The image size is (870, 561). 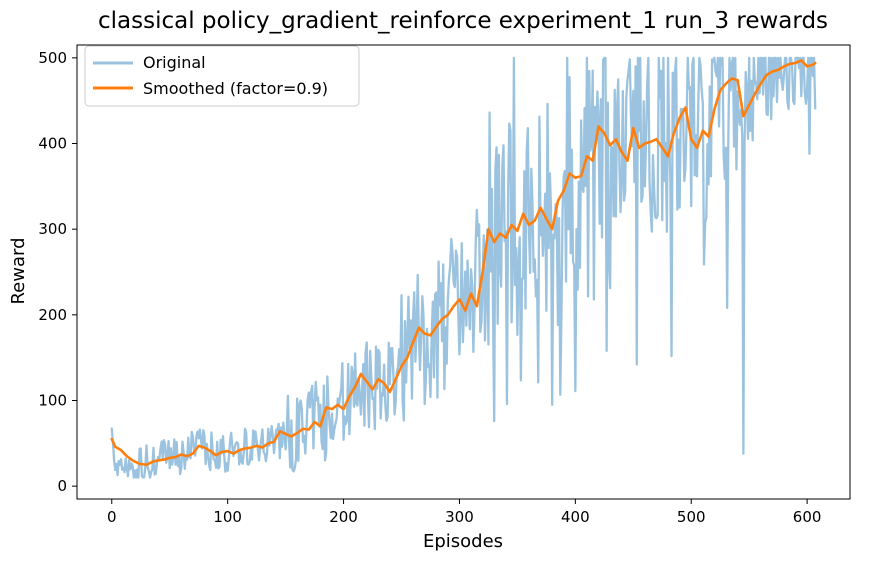 What do you see at coordinates (227, 517) in the screenshot?
I see `x-tick-label: 100` at bounding box center [227, 517].